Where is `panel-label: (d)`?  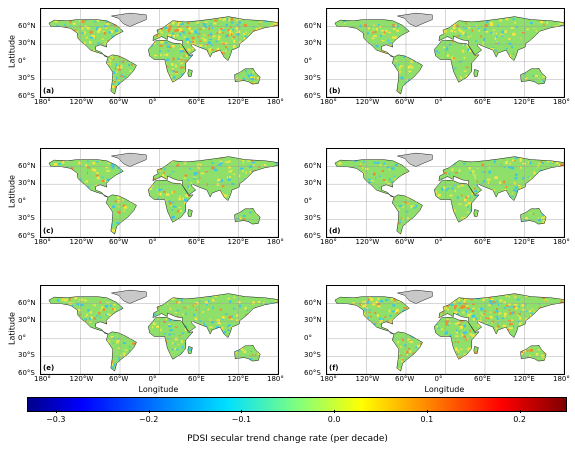
panel-label: (d) is located at coordinates (335, 231).